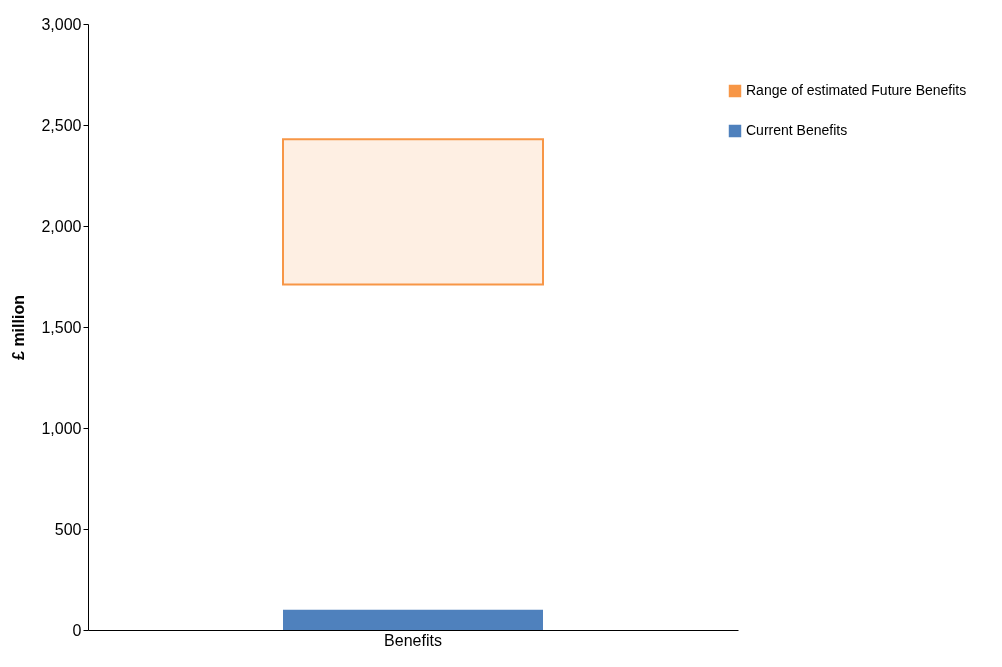 This screenshot has width=1002, height=667. I want to click on y-axis-title: £ million, so click(19, 327).